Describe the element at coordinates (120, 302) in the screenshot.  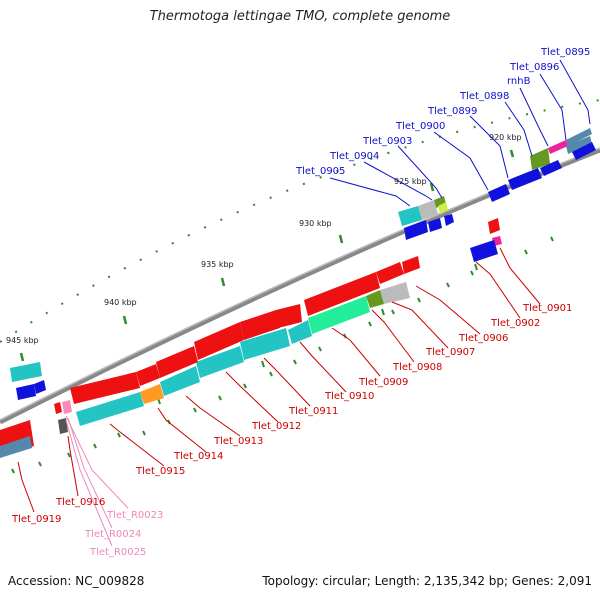
I see `kbp-label-940: 940 kbp` at that location.